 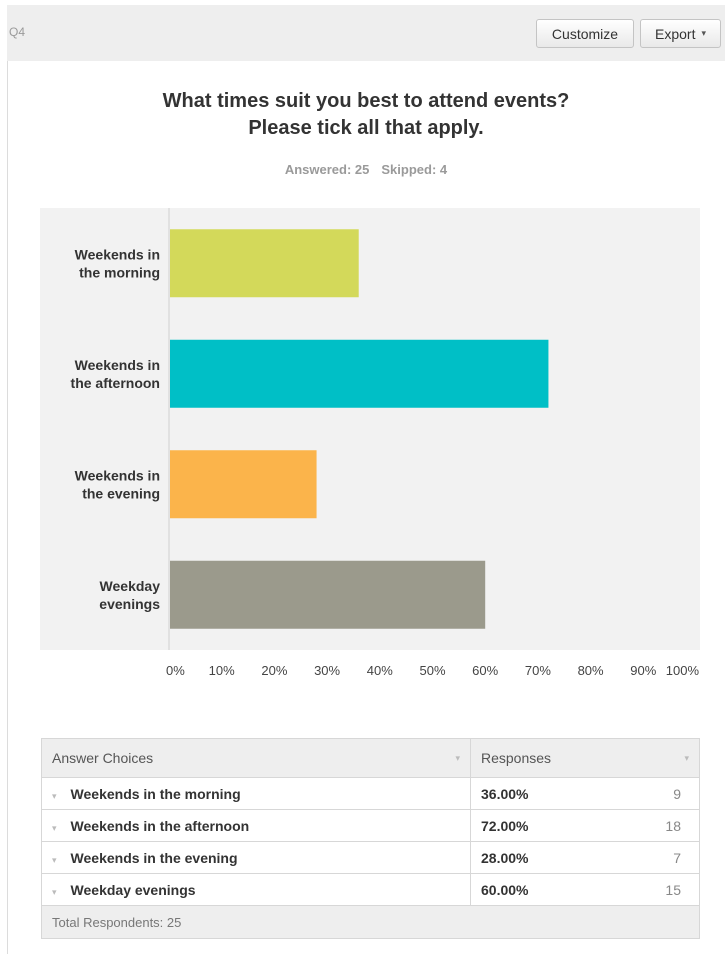 I want to click on answer-choice-label: Weekends in the morning, so click(x=155, y=793).